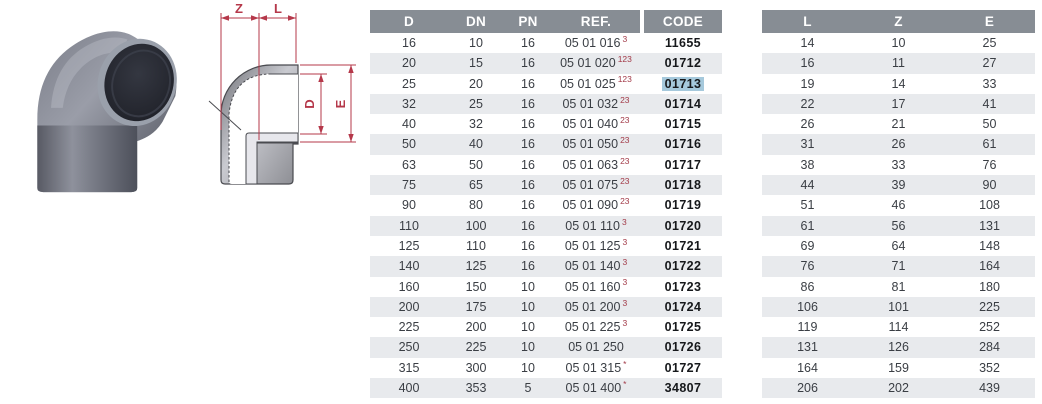 The height and width of the screenshot is (404, 1042). Describe the element at coordinates (287, 78) in the screenshot. I see `dimension-arrows` at that location.